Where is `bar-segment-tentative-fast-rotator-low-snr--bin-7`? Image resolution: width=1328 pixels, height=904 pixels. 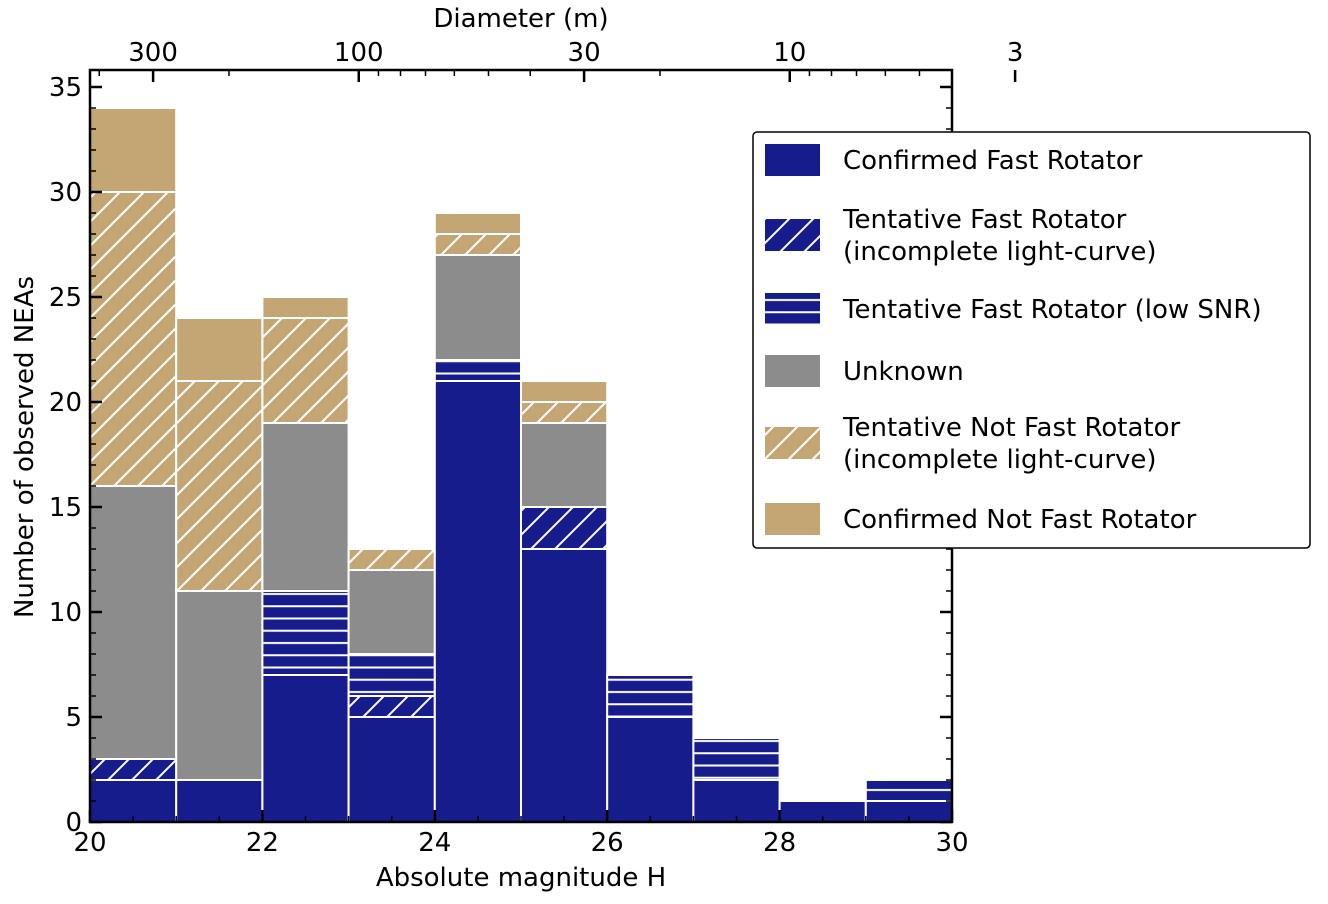 bar-segment-tentative-fast-rotator-low-snr--bin-7 is located at coordinates (736, 759).